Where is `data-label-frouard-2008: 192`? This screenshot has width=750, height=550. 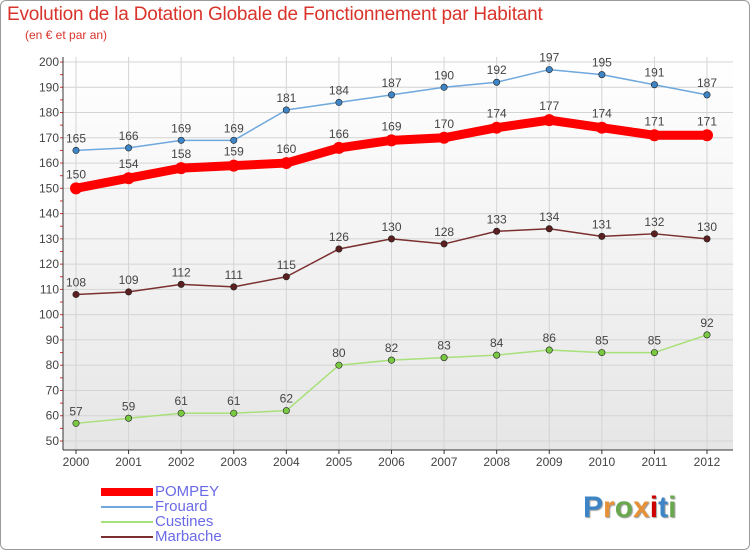 data-label-frouard-2008: 192 is located at coordinates (497, 70).